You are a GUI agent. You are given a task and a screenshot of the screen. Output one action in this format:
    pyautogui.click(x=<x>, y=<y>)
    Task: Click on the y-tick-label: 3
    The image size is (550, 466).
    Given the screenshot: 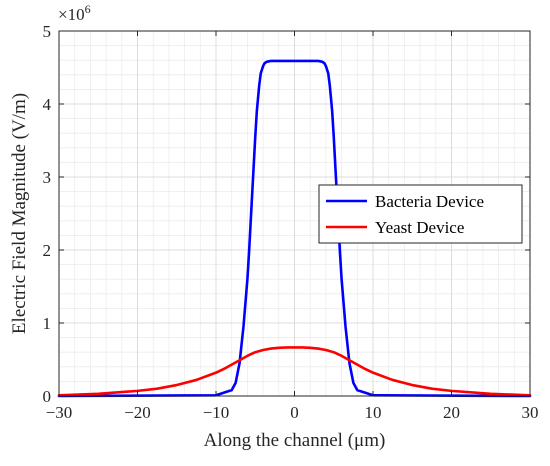 What is the action you would take?
    pyautogui.click(x=47, y=177)
    